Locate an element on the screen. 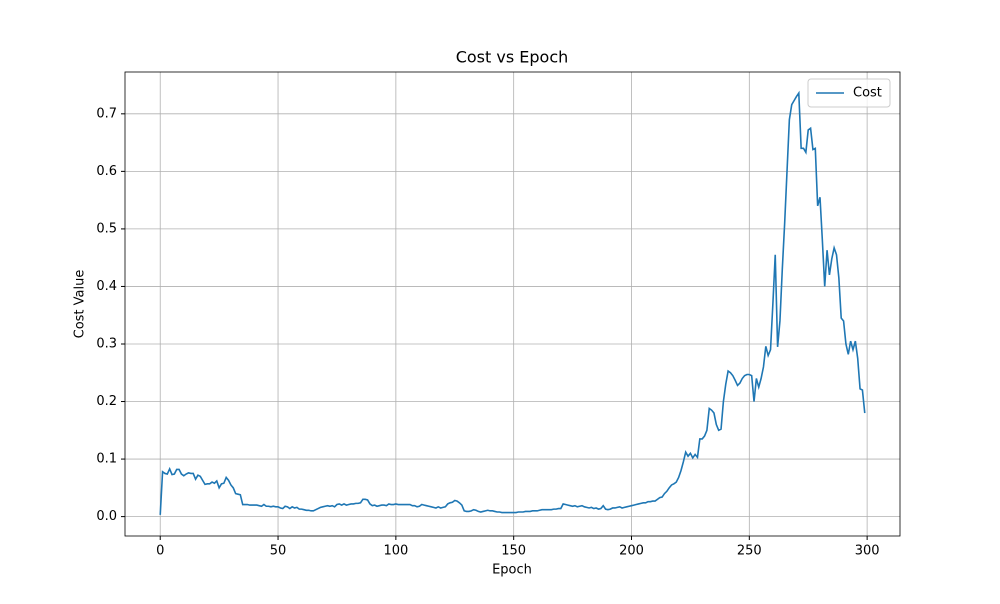 This screenshot has height=604, width=1000. x-tick-label: 150 is located at coordinates (513, 551).